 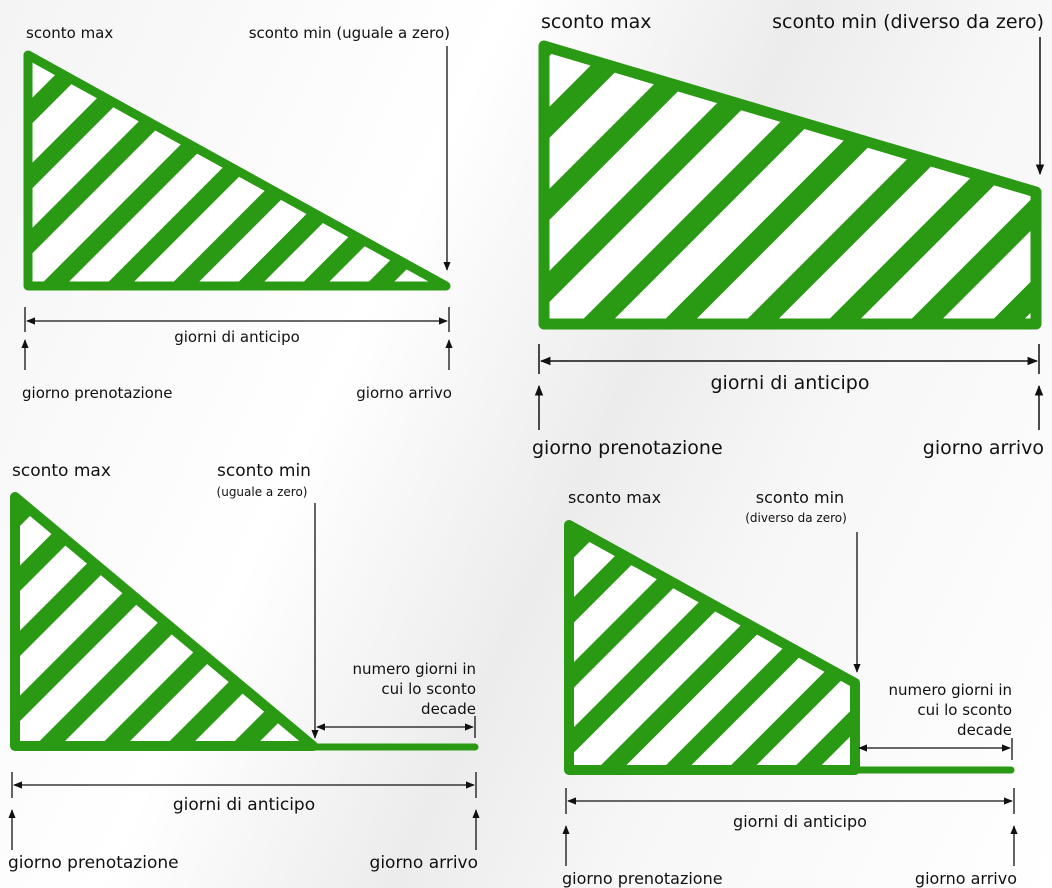 I want to click on label-sconto-min: sconto min (uguale a zero), so click(x=349, y=33).